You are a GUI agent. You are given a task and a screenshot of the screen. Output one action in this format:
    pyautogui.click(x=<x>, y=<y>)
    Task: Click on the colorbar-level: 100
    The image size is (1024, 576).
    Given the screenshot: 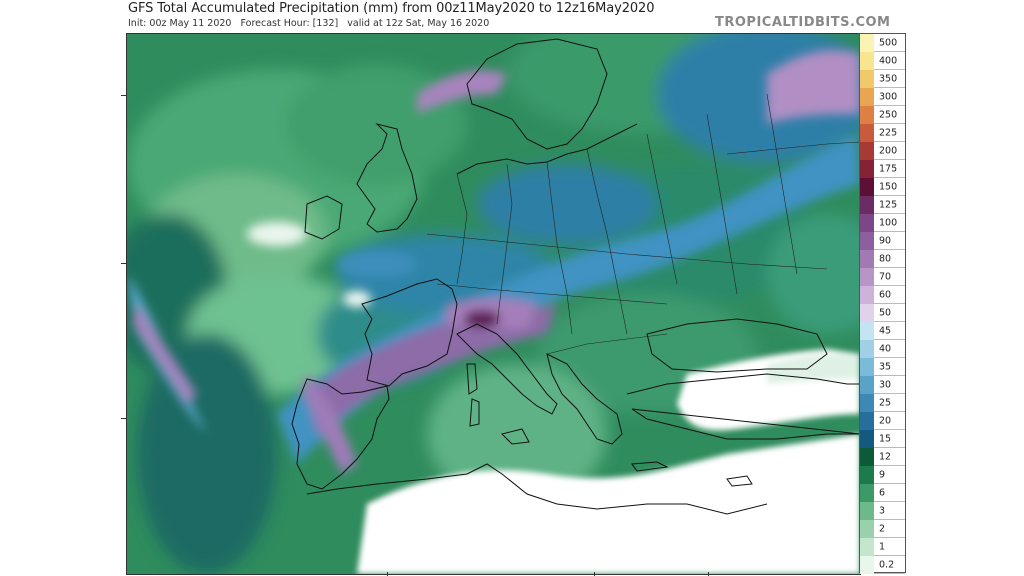 What is the action you would take?
    pyautogui.click(x=882, y=223)
    